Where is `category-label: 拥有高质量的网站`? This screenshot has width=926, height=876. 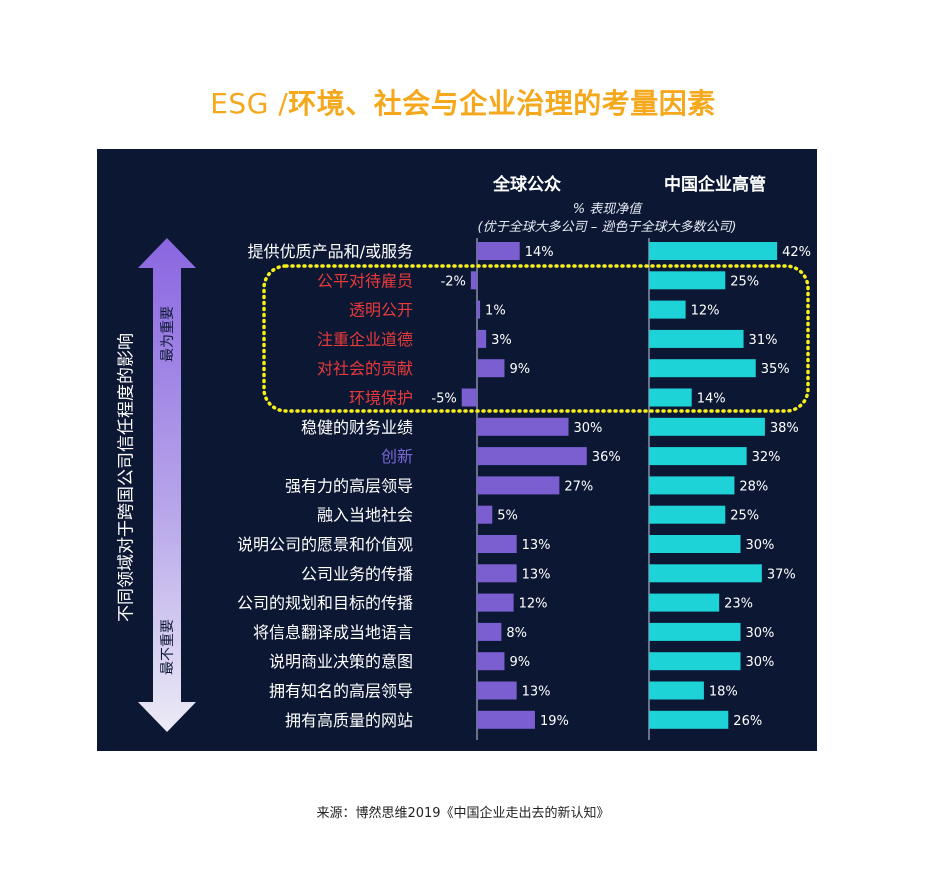
category-label: 拥有高质量的网站 is located at coordinates (349, 720).